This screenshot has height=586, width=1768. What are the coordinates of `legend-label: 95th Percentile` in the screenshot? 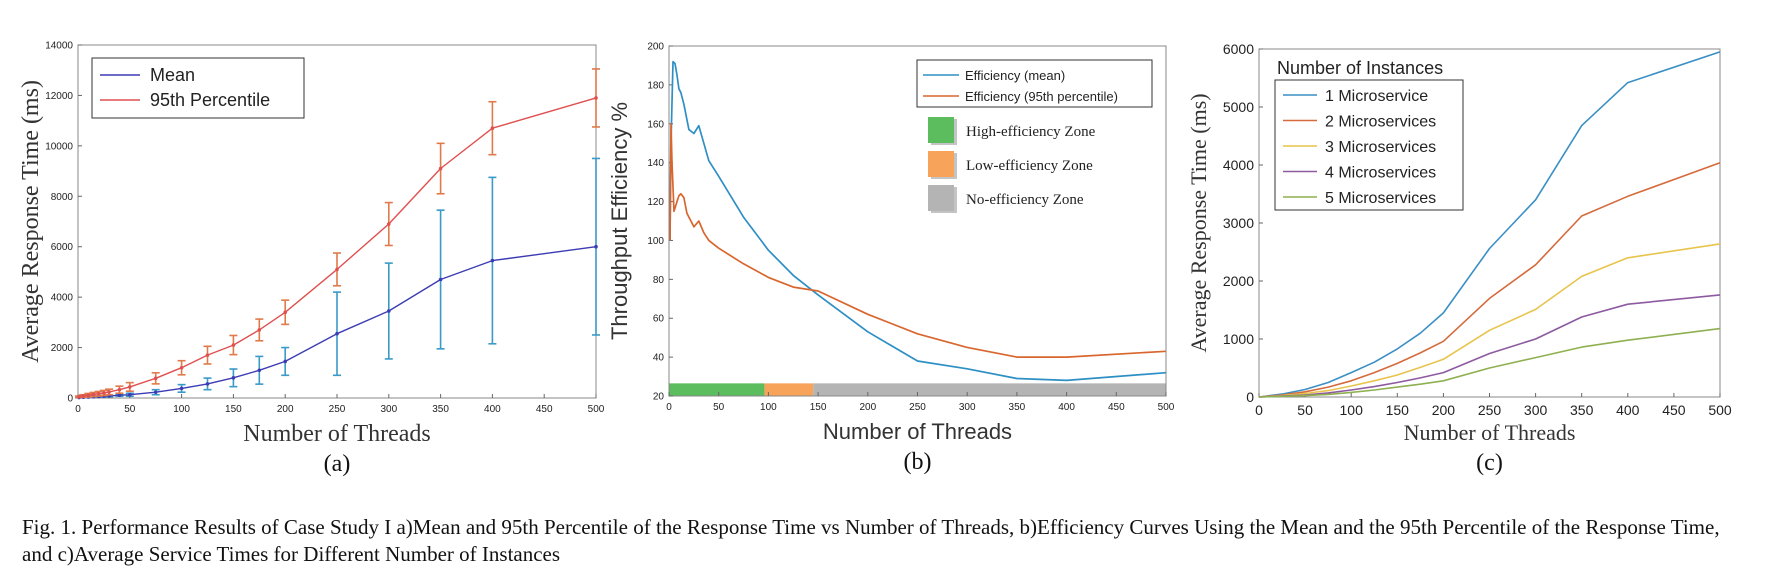 It's located at (210, 100).